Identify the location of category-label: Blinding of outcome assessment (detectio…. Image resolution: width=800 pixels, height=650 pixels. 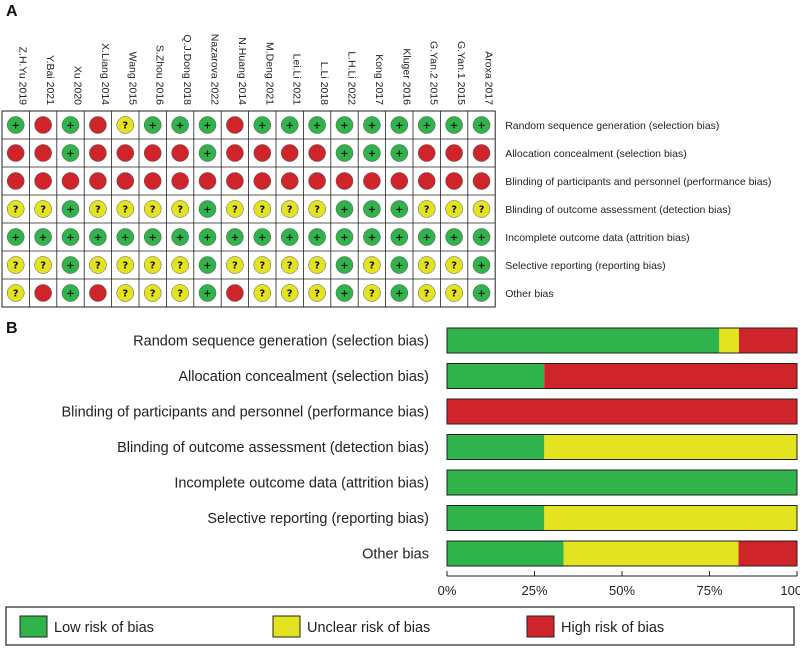
(273, 448).